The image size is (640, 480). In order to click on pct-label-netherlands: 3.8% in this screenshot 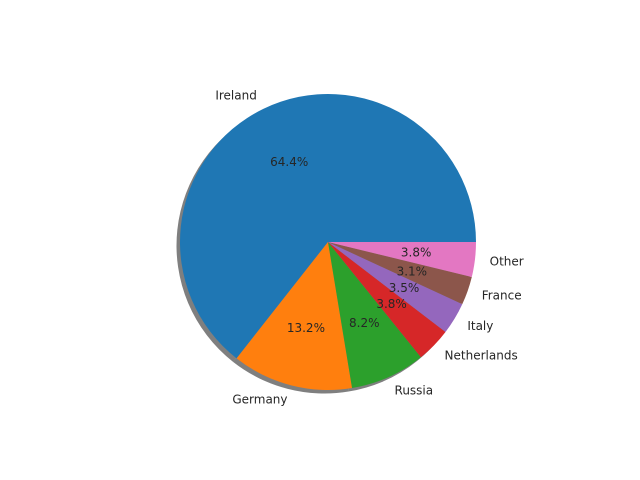, I will do `click(391, 304)`.